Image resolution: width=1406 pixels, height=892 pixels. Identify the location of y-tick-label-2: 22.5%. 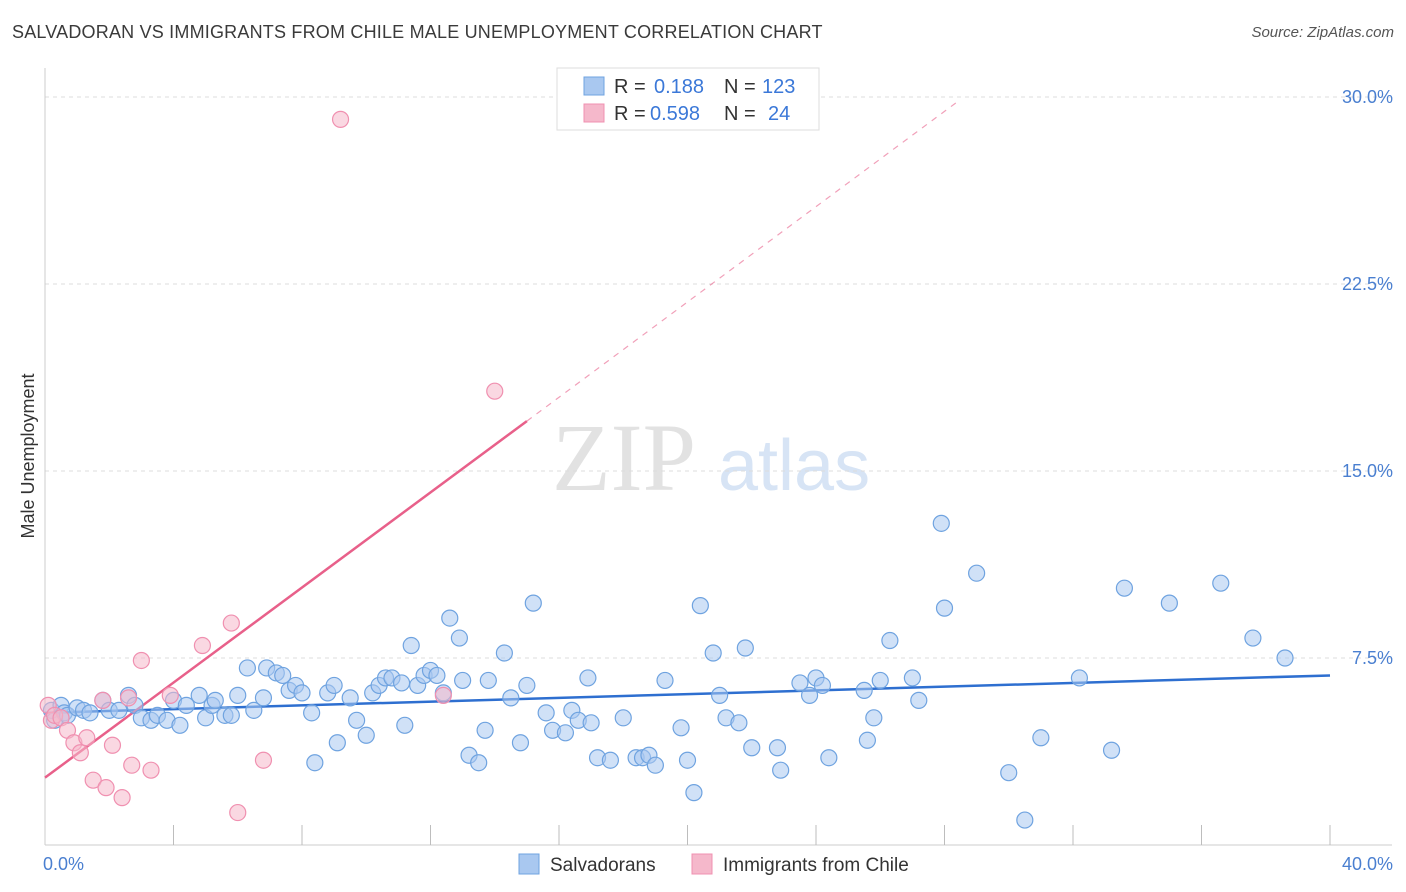
(1367, 284).